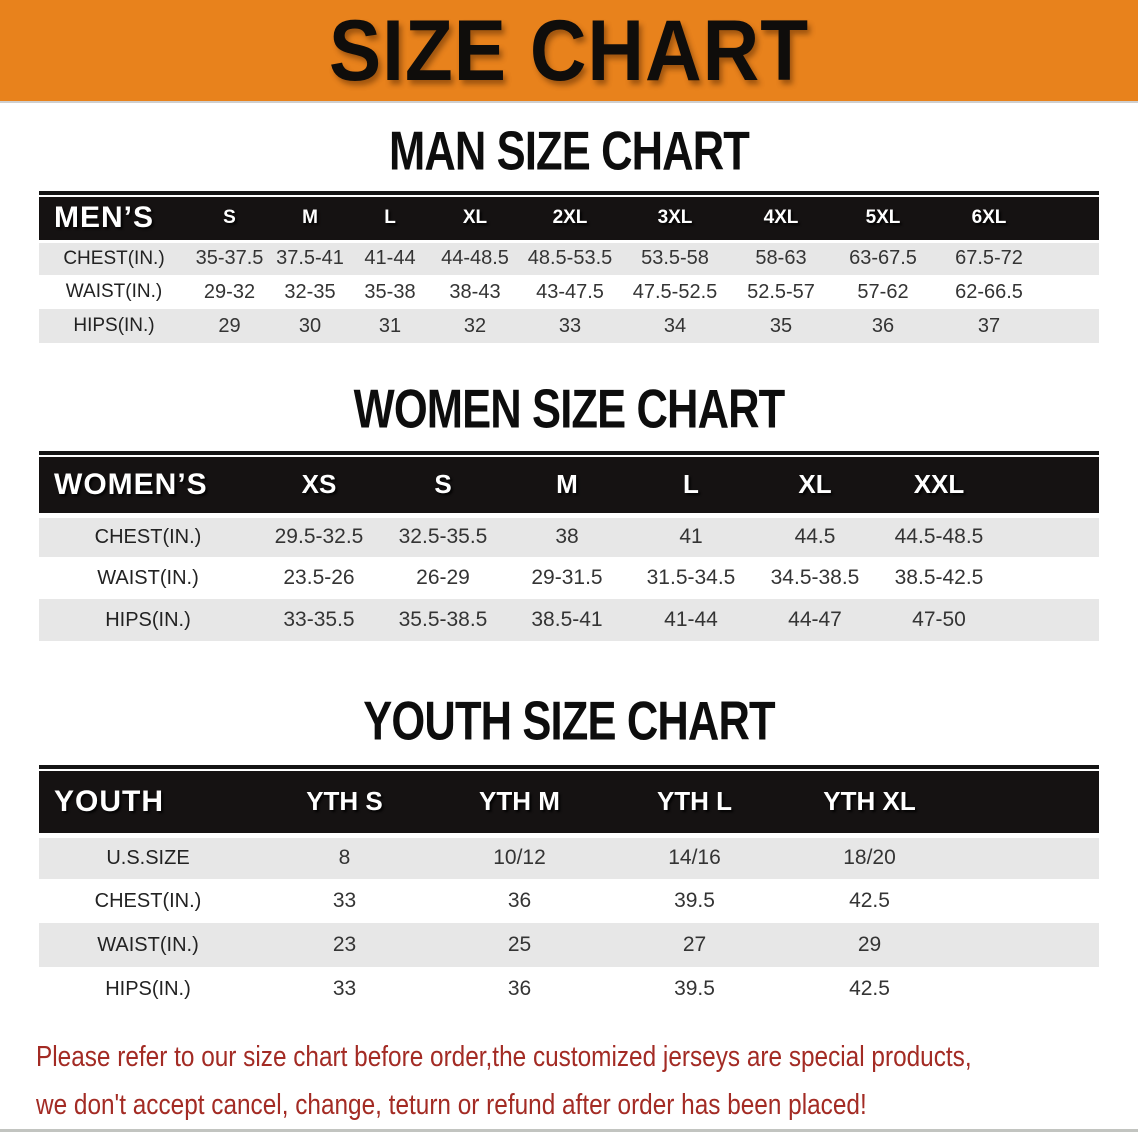  What do you see at coordinates (567, 577) in the screenshot?
I see `table-cell: 29-31.5` at bounding box center [567, 577].